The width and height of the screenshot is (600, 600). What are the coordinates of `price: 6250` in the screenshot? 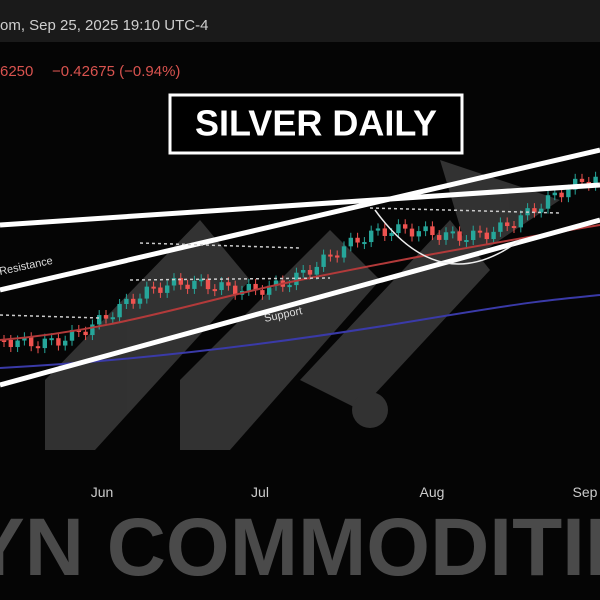 It's located at (16, 71).